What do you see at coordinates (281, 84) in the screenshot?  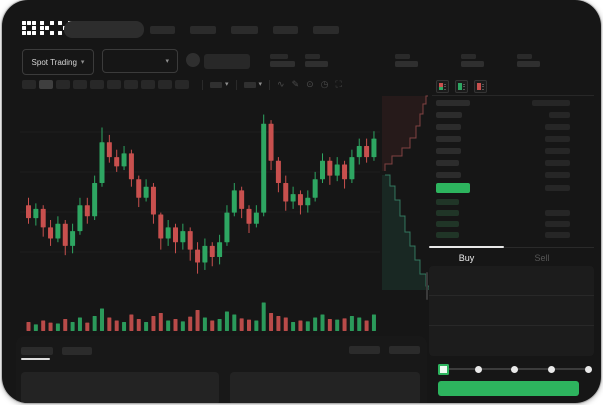 I see `line-style-icon: ∿` at bounding box center [281, 84].